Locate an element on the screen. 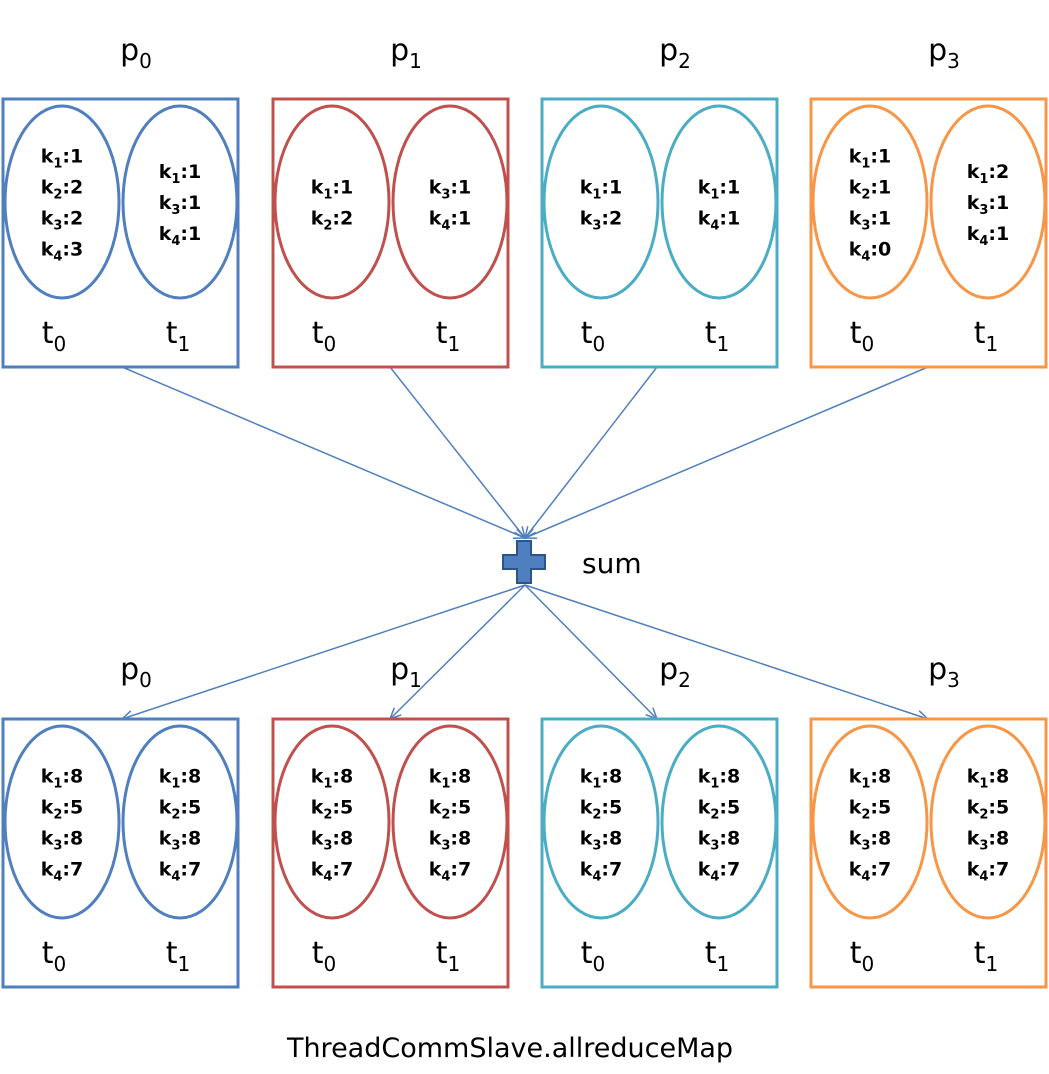 Image resolution: width=1049 pixels, height=1074 pixels. arrow-to-sum is located at coordinates (324, 453).